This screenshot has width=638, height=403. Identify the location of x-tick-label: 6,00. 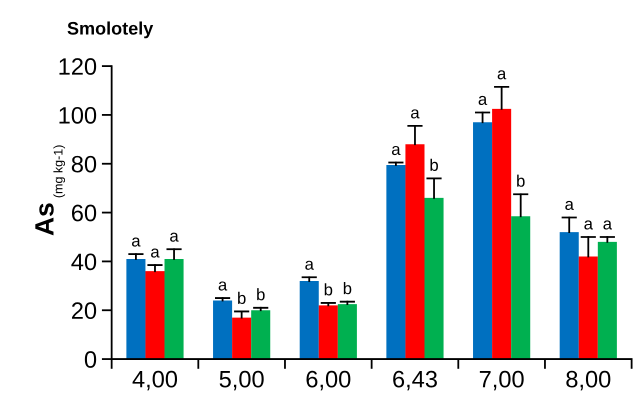
(328, 380).